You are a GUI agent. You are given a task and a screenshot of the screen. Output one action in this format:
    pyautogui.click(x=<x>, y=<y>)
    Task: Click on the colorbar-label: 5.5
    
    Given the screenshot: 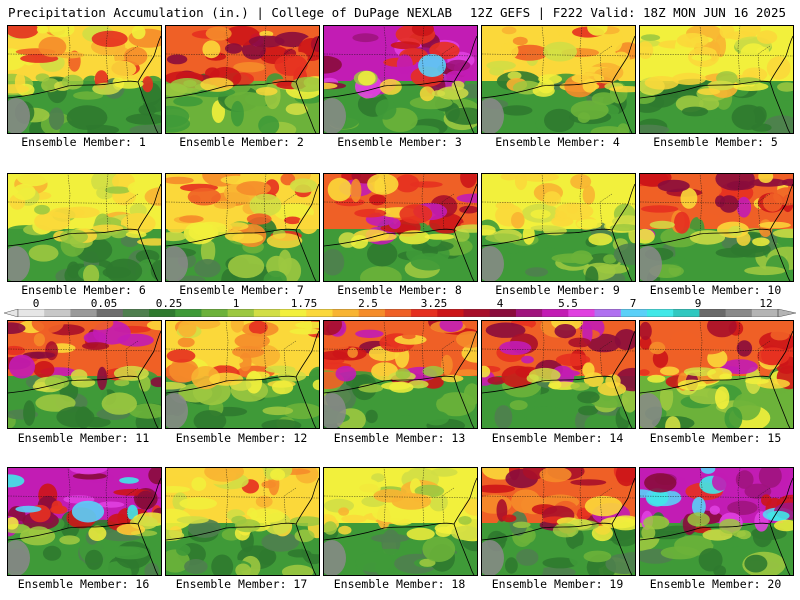 What is the action you would take?
    pyautogui.click(x=568, y=303)
    